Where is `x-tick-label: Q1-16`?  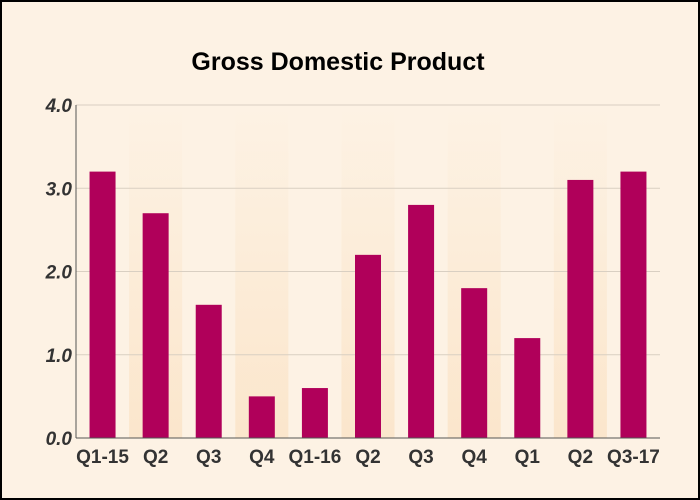
x-tick-label: Q1-16 is located at coordinates (315, 457).